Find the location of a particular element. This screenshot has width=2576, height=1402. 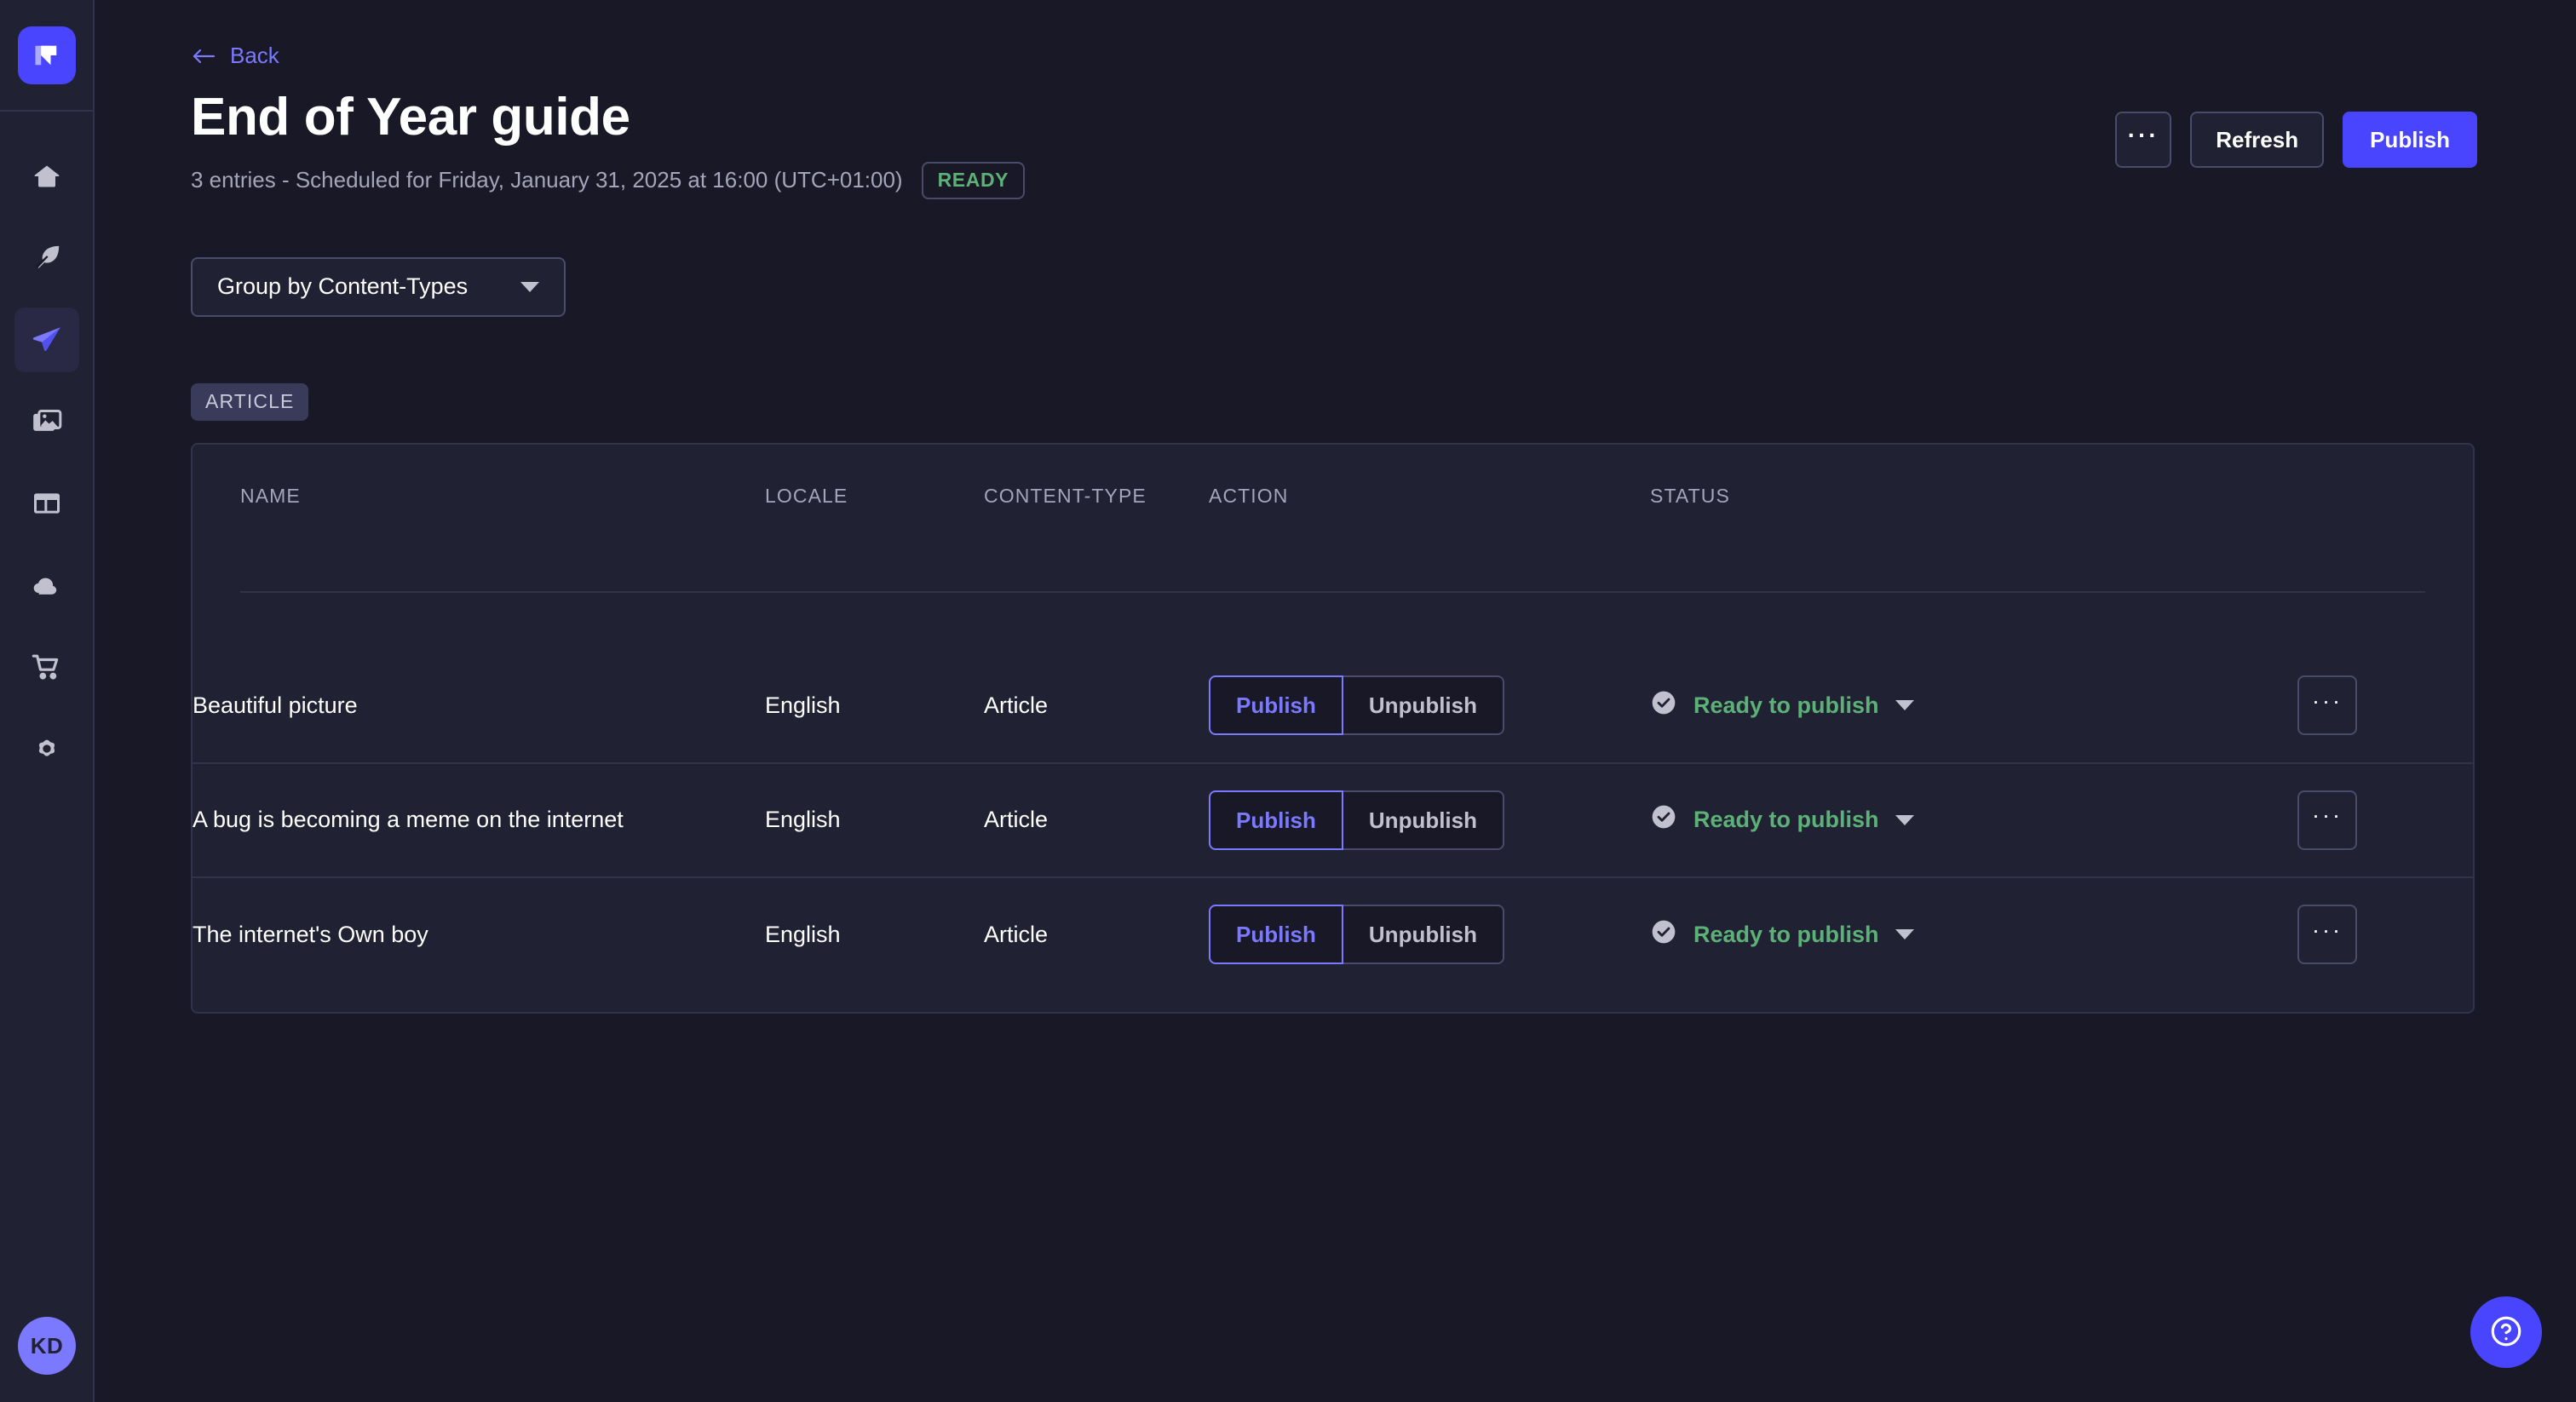

paper-plane-icon is located at coordinates (47, 340).